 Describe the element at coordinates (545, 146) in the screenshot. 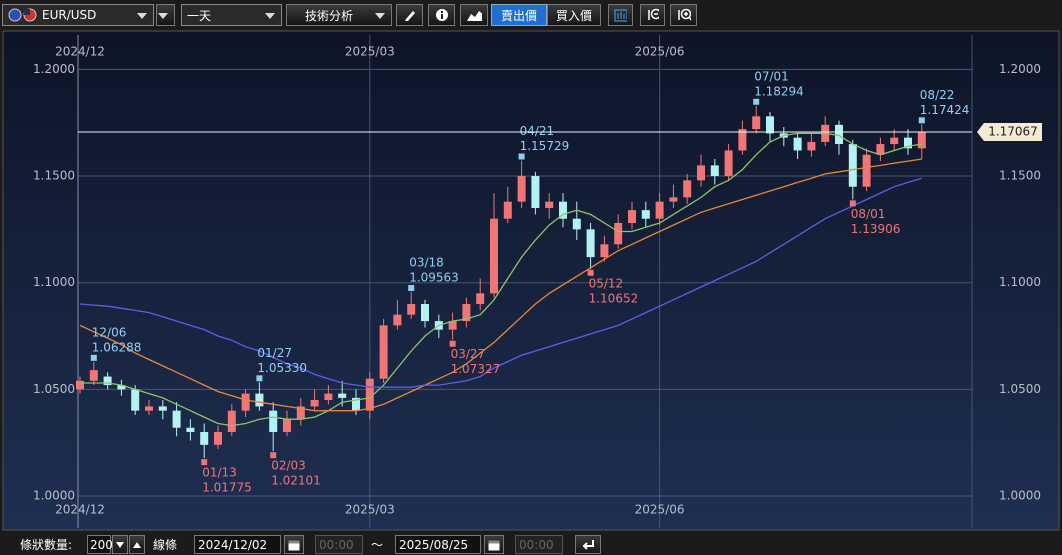

I see `annotation-value: 1.15729` at that location.